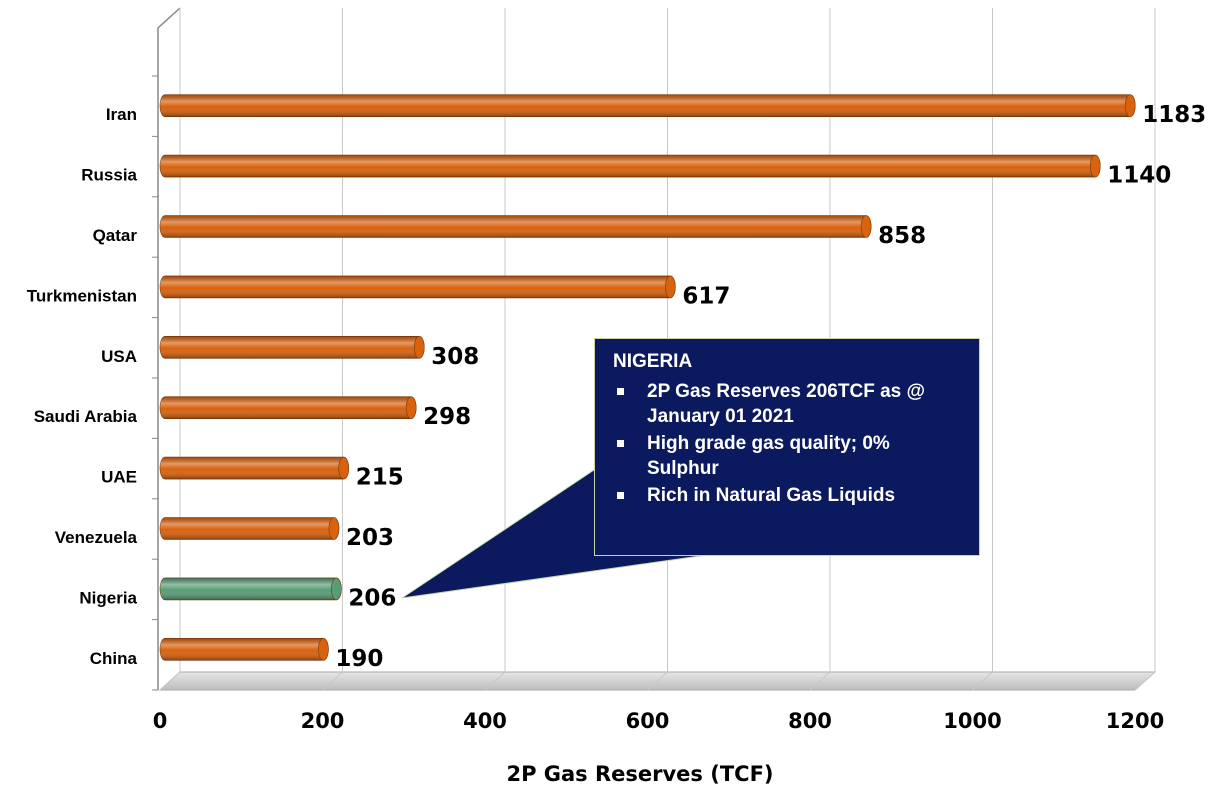 The width and height of the screenshot is (1214, 789). What do you see at coordinates (82, 295) in the screenshot?
I see `y-tick-label: Turkmenistan` at bounding box center [82, 295].